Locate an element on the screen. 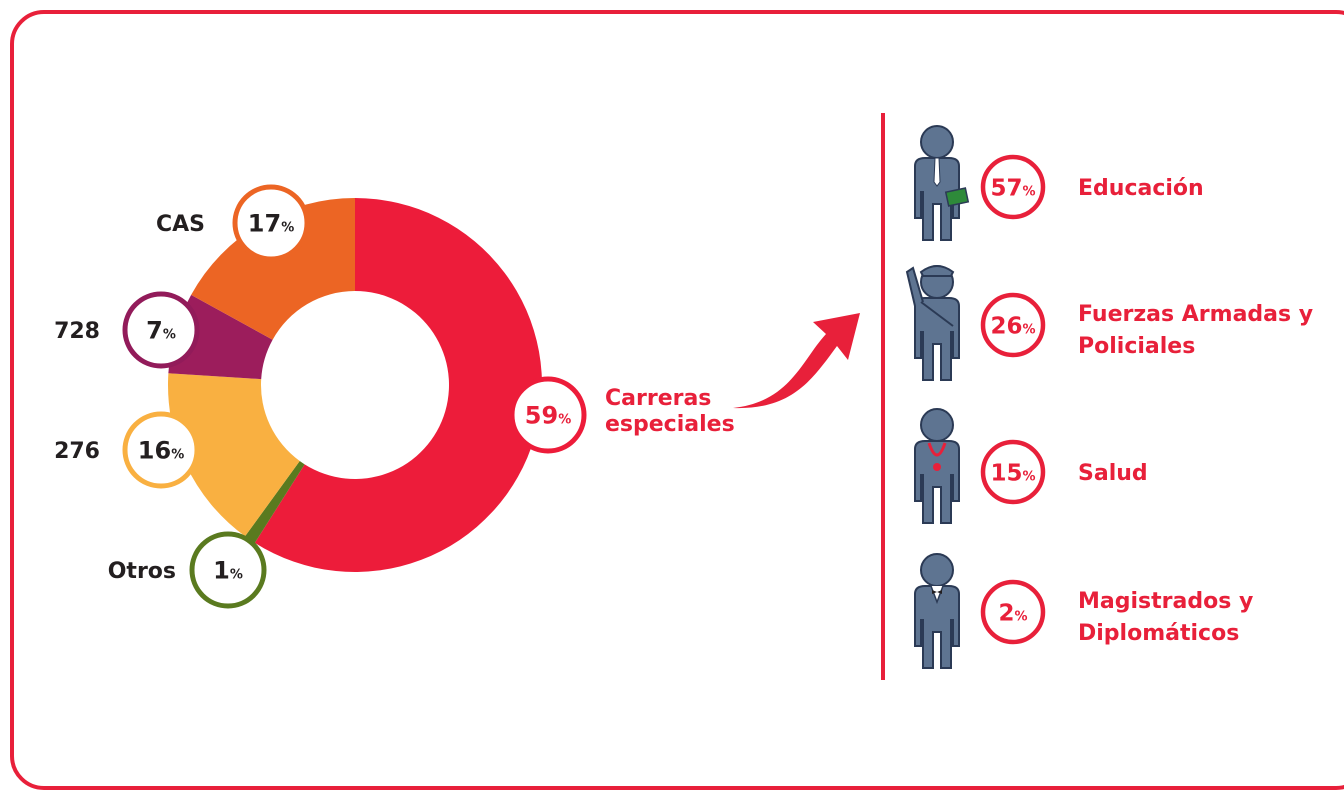 The height and width of the screenshot is (790, 1344). badge-circle-d728 is located at coordinates (161, 330).